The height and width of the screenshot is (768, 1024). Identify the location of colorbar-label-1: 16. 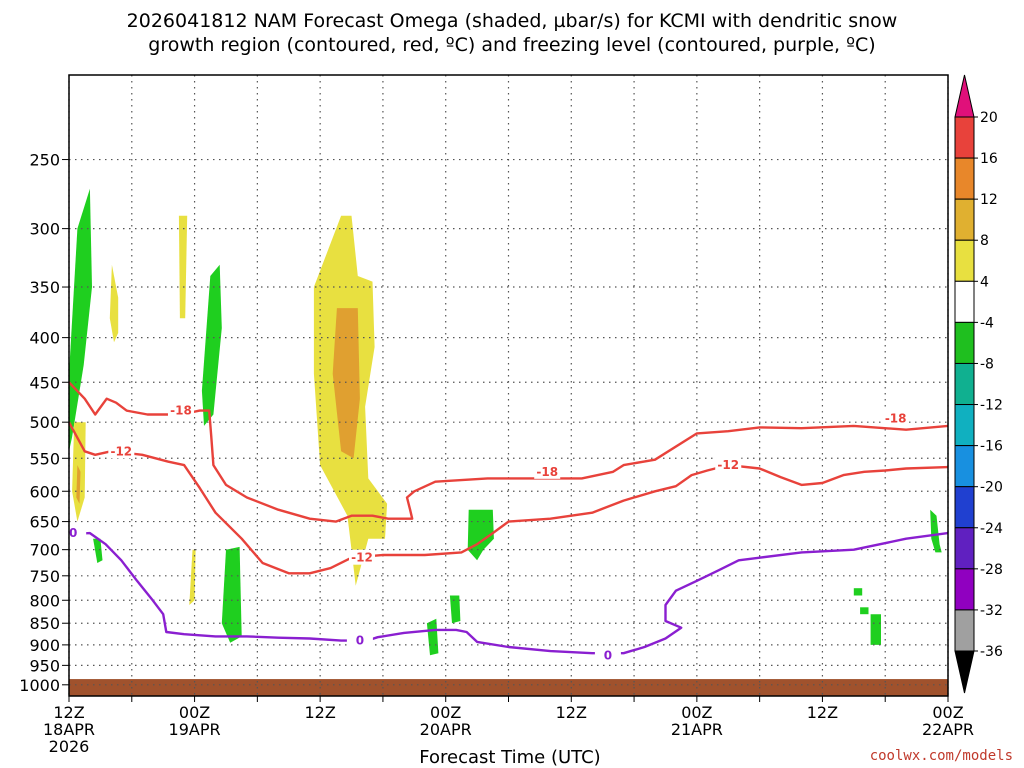
(989, 159).